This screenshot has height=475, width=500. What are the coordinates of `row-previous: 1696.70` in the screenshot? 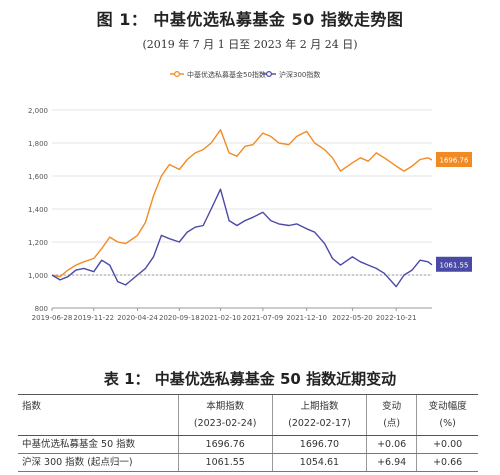 It's located at (319, 444).